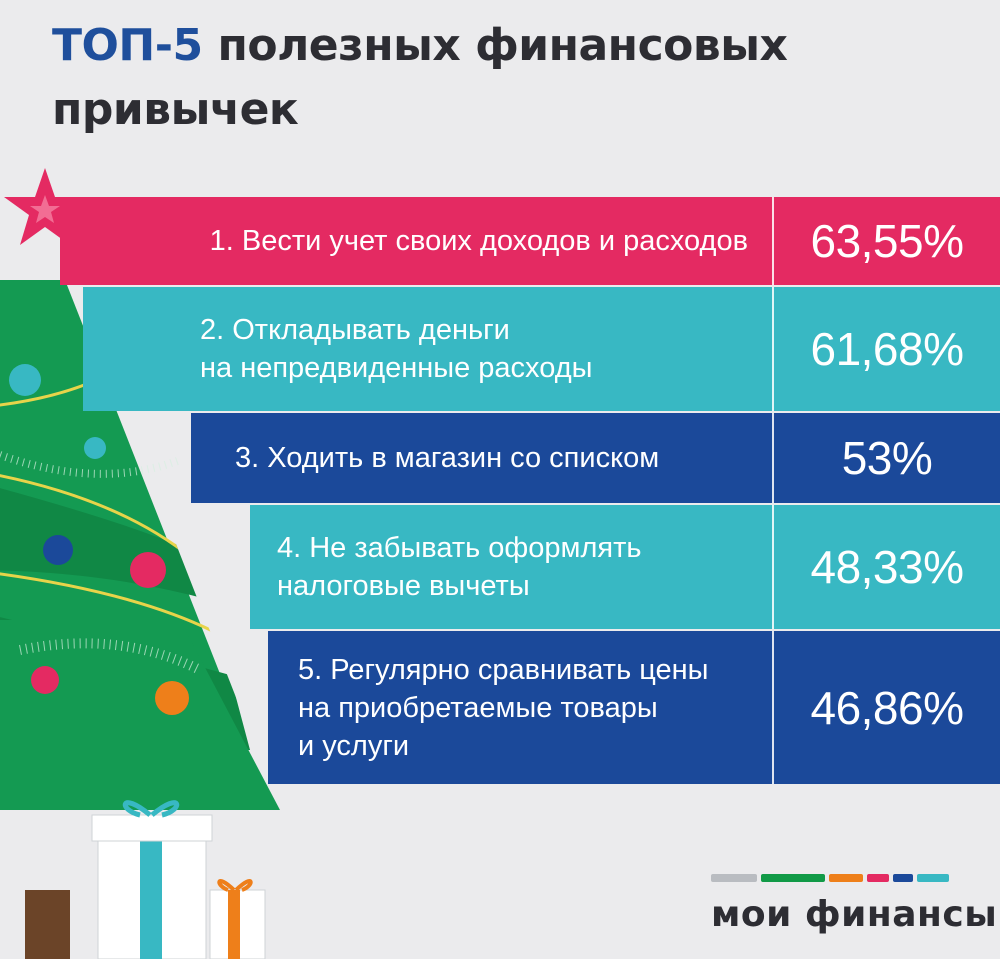 This screenshot has width=1000, height=959. Describe the element at coordinates (420, 77) in the screenshot. I see `title-rest: полезных финансовых привычек` at that location.